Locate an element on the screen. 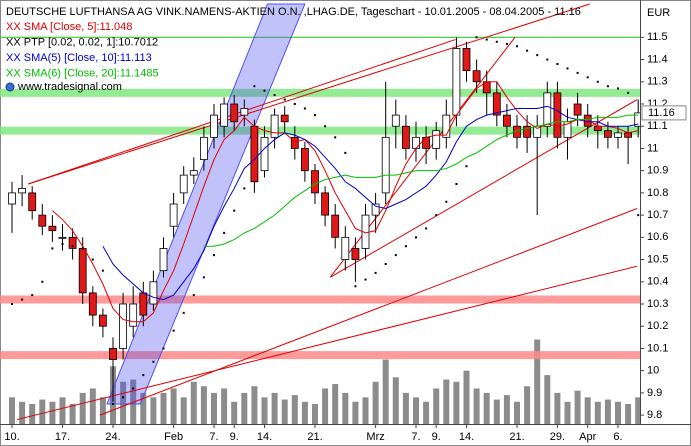  x-tick-label: 9. is located at coordinates (436, 437).